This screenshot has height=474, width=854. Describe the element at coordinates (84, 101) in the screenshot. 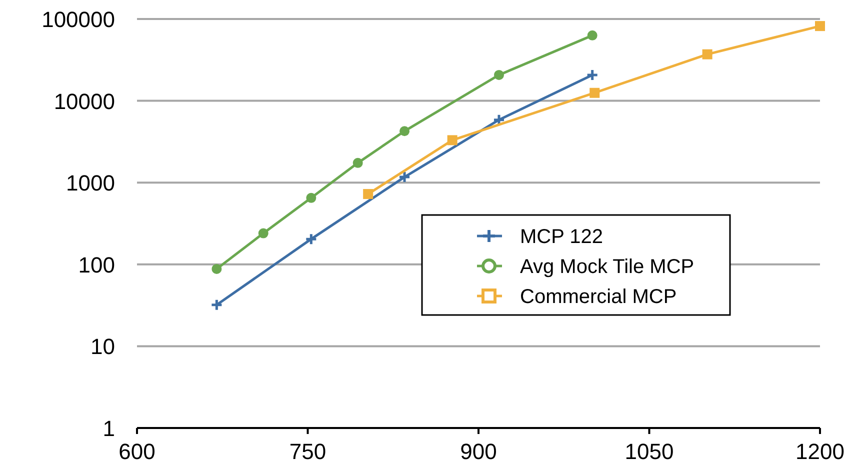

I see `y-tick-label: 10000` at that location.